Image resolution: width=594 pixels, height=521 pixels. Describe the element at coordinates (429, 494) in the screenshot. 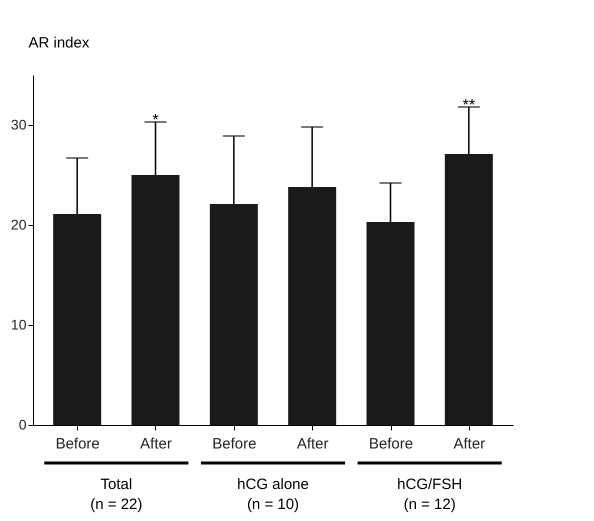

I see `text: hCG/FSH (n = 12)` at that location.